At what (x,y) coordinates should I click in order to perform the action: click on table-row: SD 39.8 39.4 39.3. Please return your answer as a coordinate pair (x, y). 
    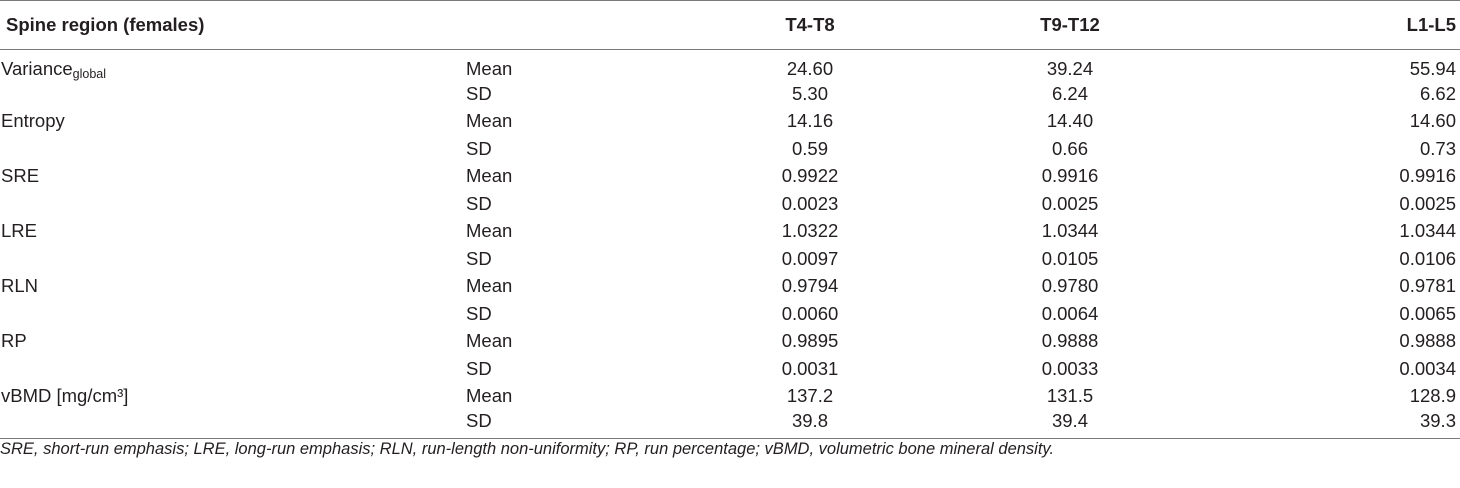
    Looking at the image, I should click on (730, 424).